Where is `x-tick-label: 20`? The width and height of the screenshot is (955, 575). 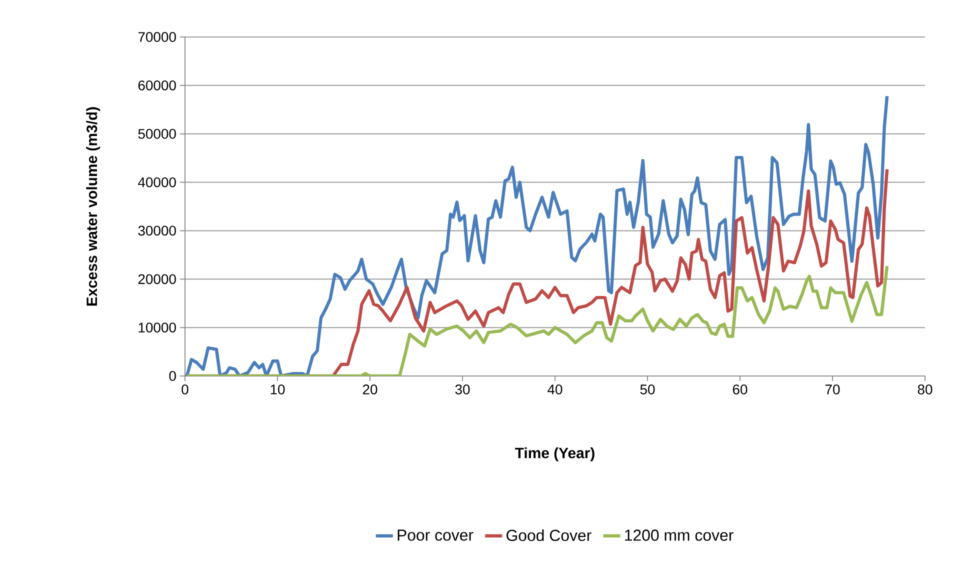 x-tick-label: 20 is located at coordinates (370, 389).